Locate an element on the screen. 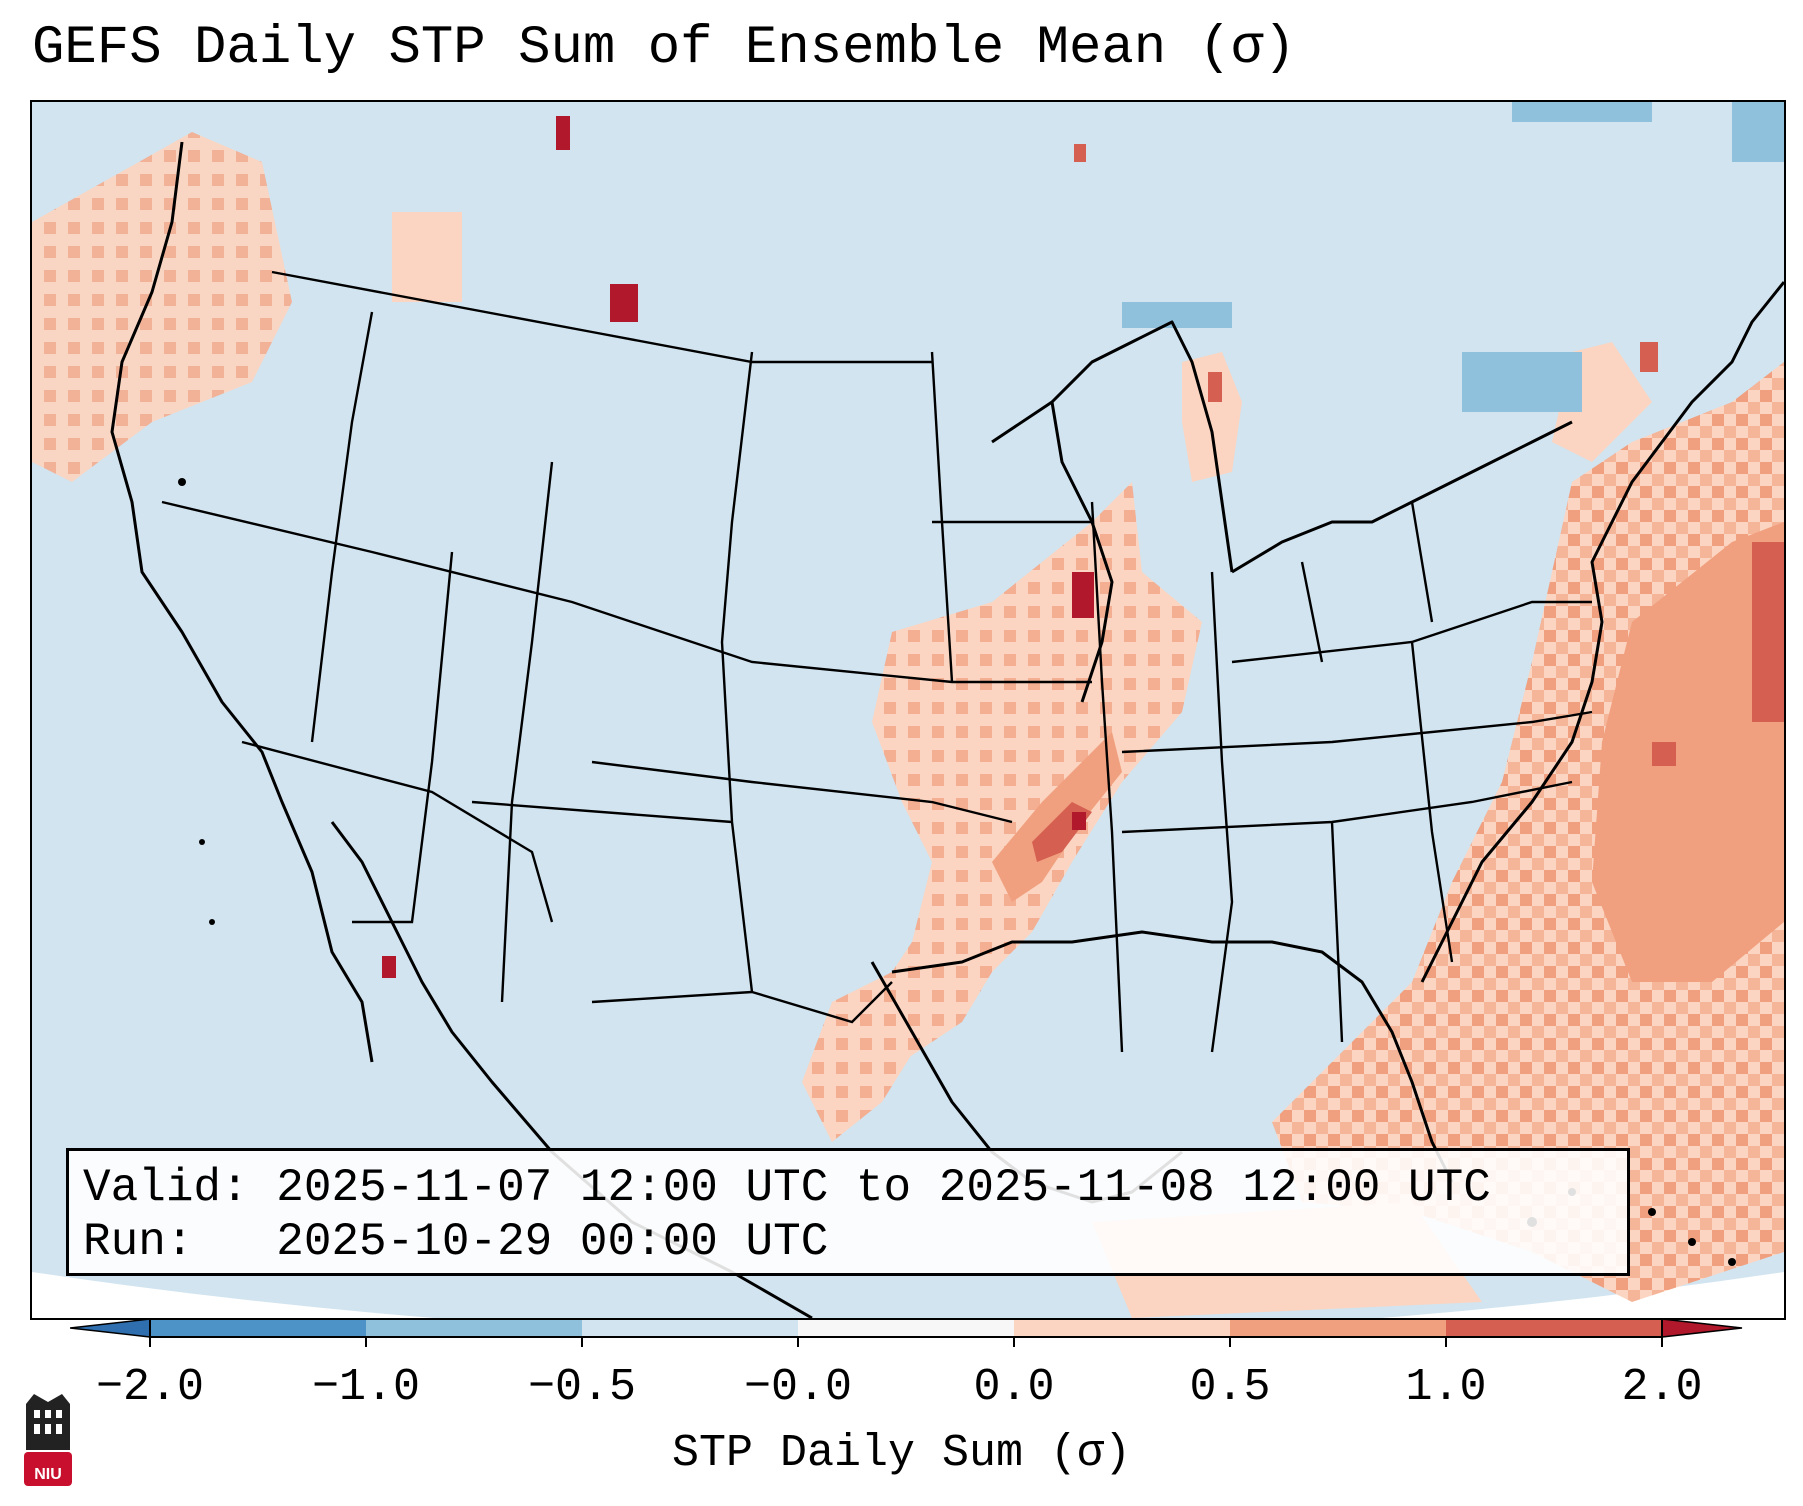 This screenshot has height=1506, width=1803. colorbar-tick-label: 0.5 is located at coordinates (1230, 1387).